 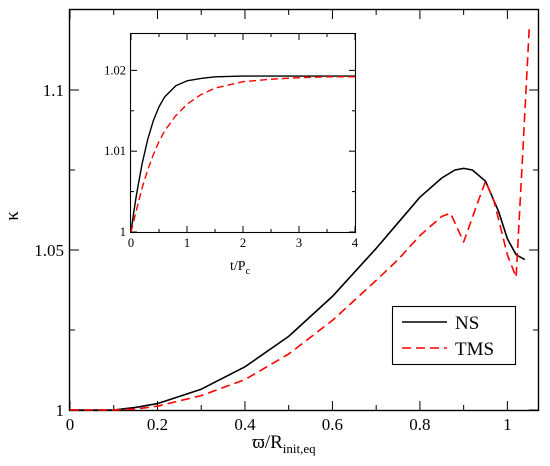 I want to click on legend: NS TMS, so click(x=454, y=335).